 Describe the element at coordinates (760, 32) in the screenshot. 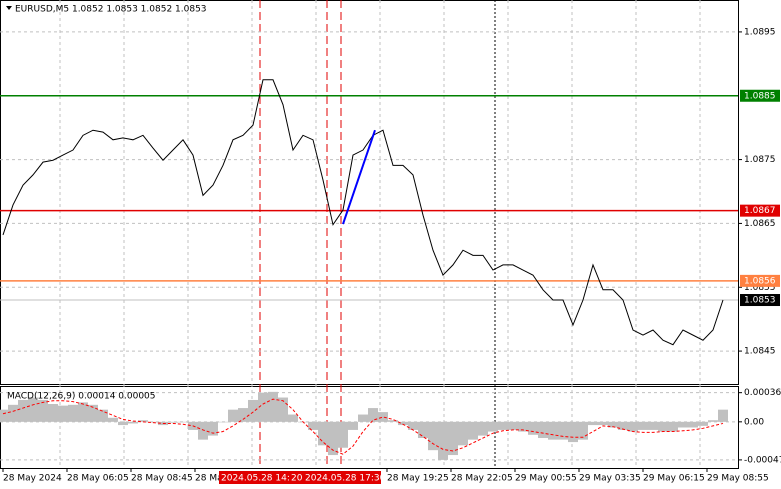

I see `y-tick-label: 1.0895` at that location.